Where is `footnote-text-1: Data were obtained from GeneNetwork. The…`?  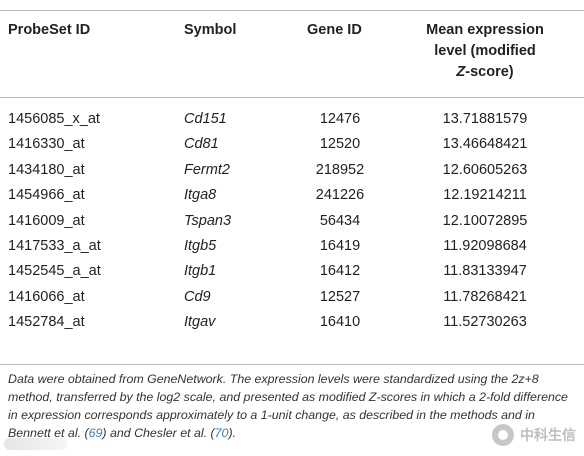 footnote-text-1: Data were obtained from GeneNetwork. The… is located at coordinates (288, 406).